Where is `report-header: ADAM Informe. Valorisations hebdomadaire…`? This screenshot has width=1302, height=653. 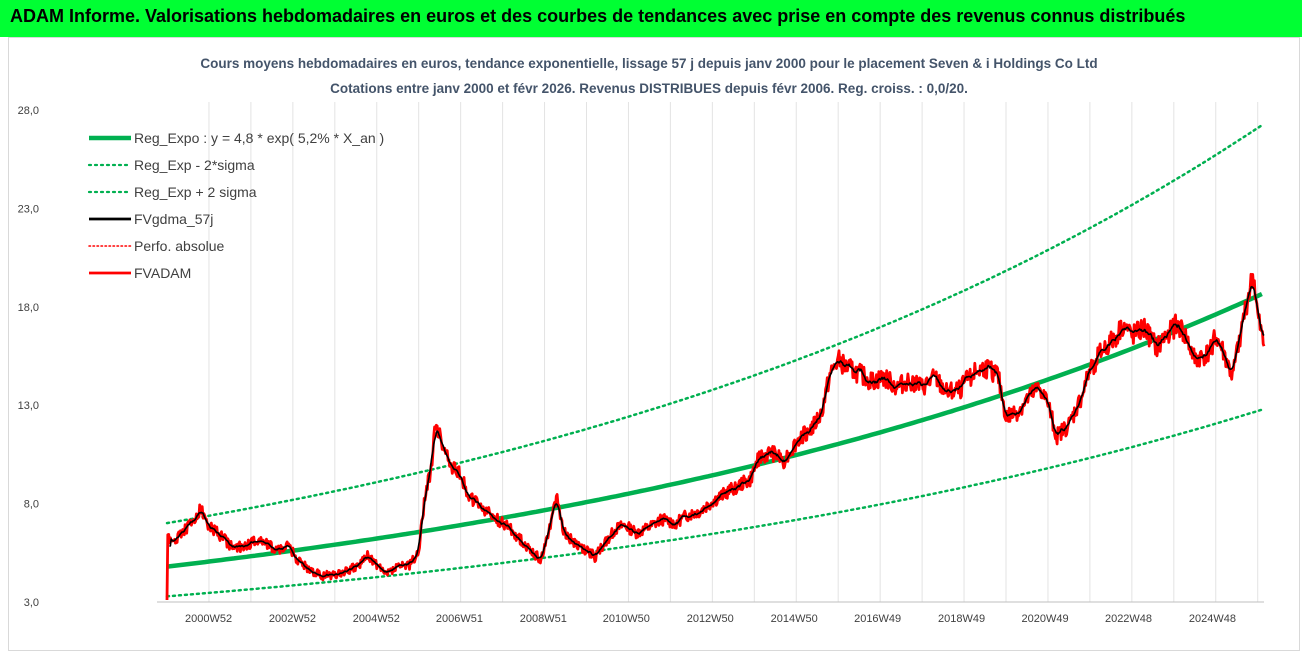
report-header: ADAM Informe. Valorisations hebdomadaire… is located at coordinates (651, 18).